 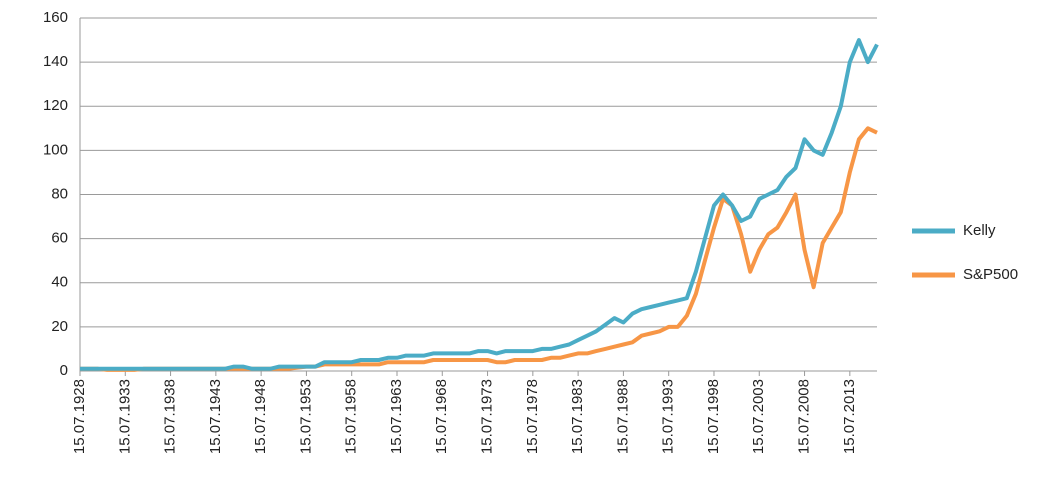 I want to click on legend-label: Kelly, so click(x=979, y=230).